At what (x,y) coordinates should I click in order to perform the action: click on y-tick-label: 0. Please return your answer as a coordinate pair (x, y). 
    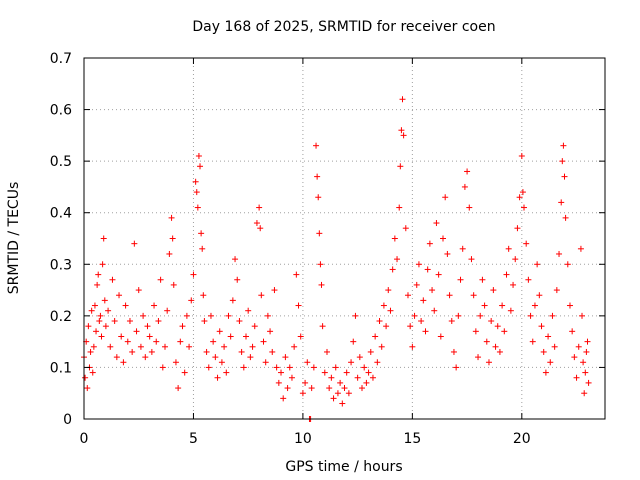
    Looking at the image, I should click on (67, 420).